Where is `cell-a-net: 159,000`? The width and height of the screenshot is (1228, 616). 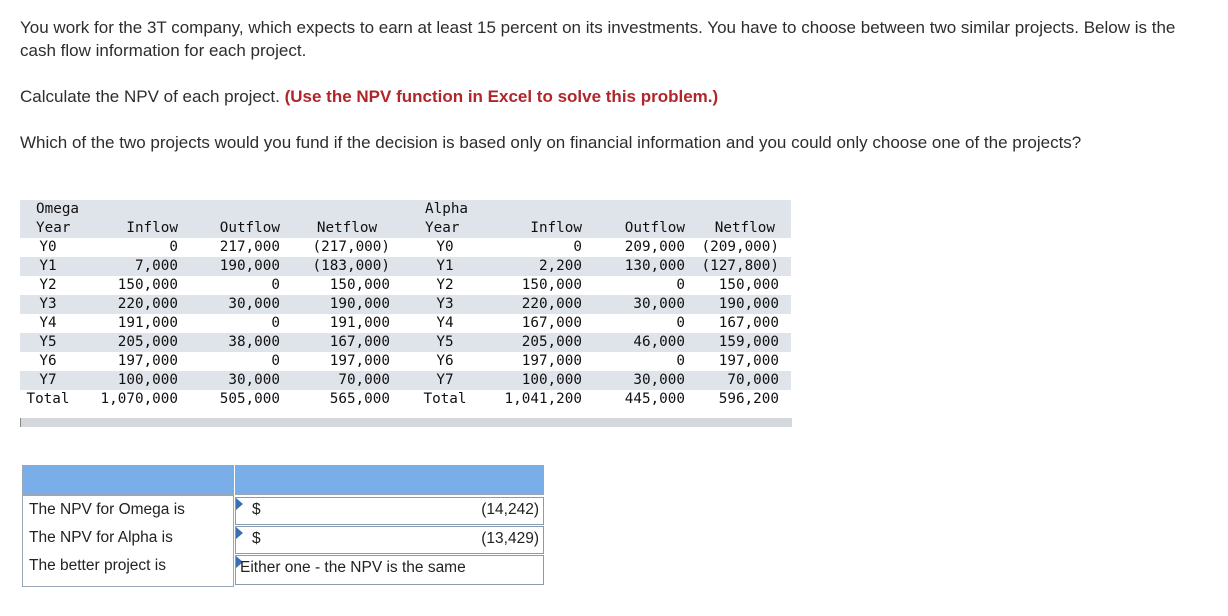 cell-a-net: 159,000 is located at coordinates (748, 342).